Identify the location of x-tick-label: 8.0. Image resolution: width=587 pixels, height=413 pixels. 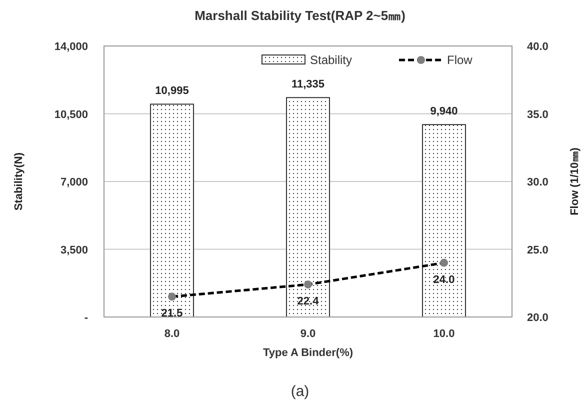
(172, 334).